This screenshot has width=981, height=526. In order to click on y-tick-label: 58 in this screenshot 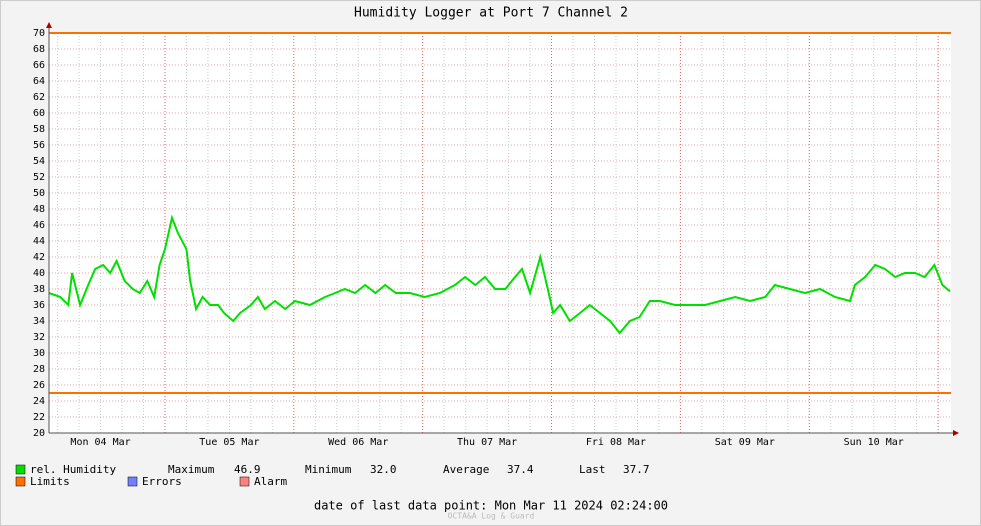, I will do `click(39, 129)`.